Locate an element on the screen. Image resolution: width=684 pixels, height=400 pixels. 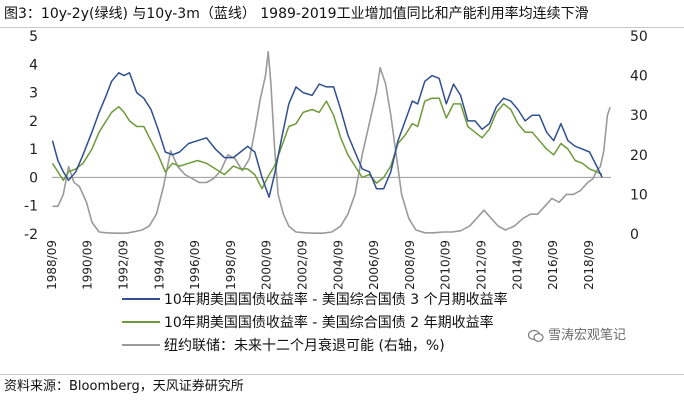
left-axis: -2 -1 0 1 2 3 4 5 is located at coordinates (31, 136).